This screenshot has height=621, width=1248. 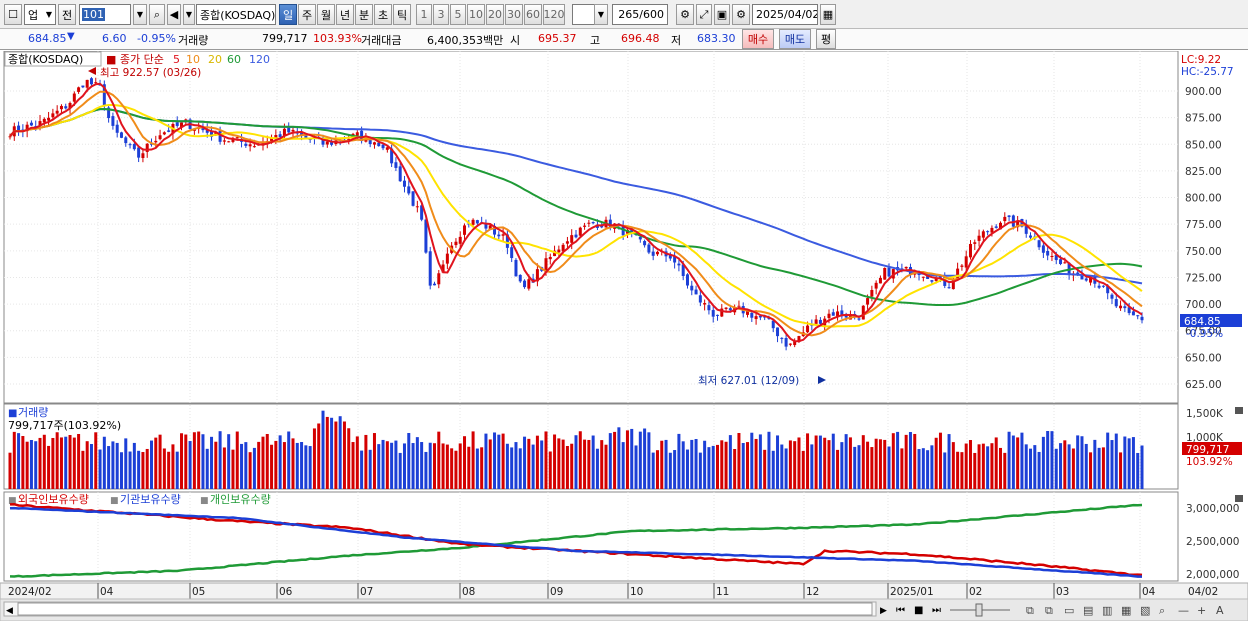 What do you see at coordinates (13, 14) in the screenshot?
I see `checkbox-icon: ☐` at bounding box center [13, 14].